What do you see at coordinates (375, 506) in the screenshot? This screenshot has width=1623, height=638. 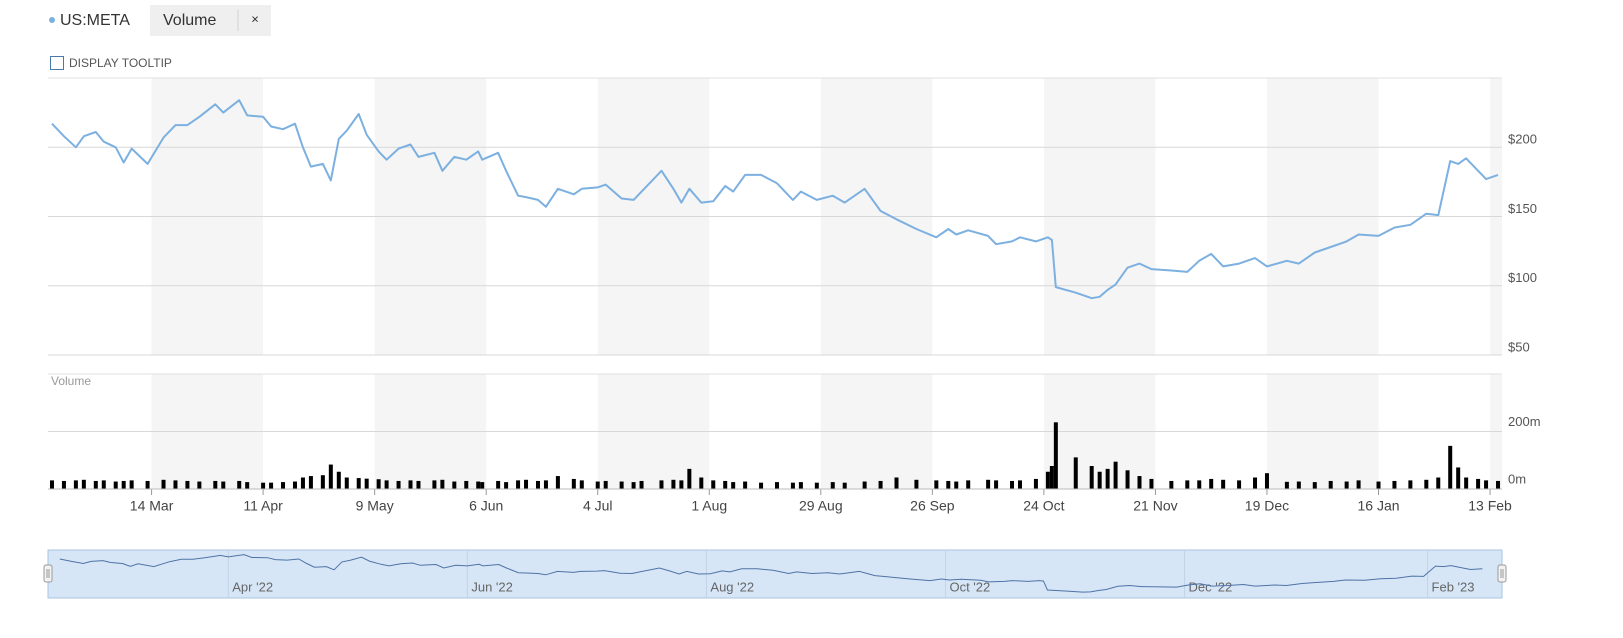 I see `x-tick-label: 9 May` at bounding box center [375, 506].